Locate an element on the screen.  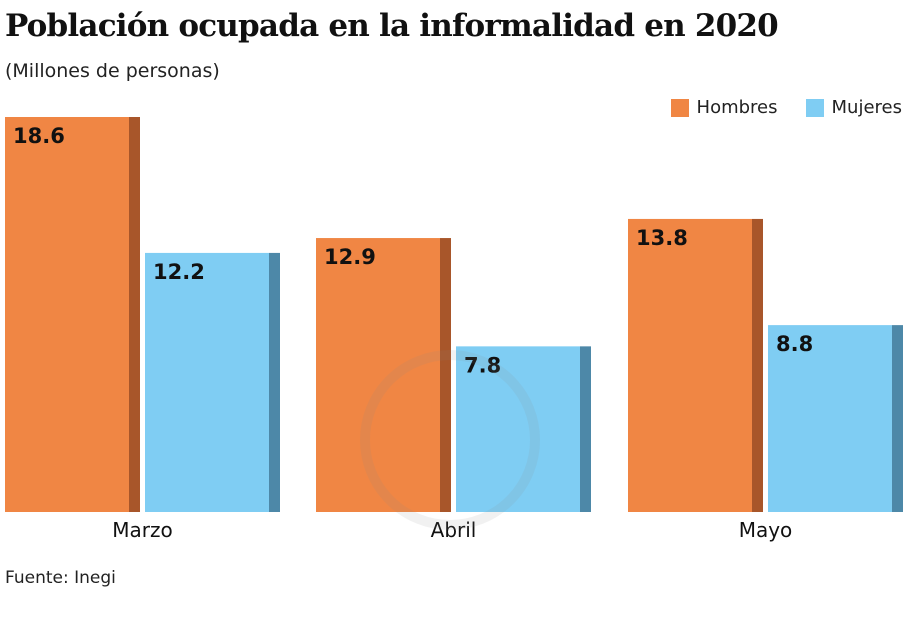
legend-label-mujeres: Mujeres is located at coordinates (866, 107).